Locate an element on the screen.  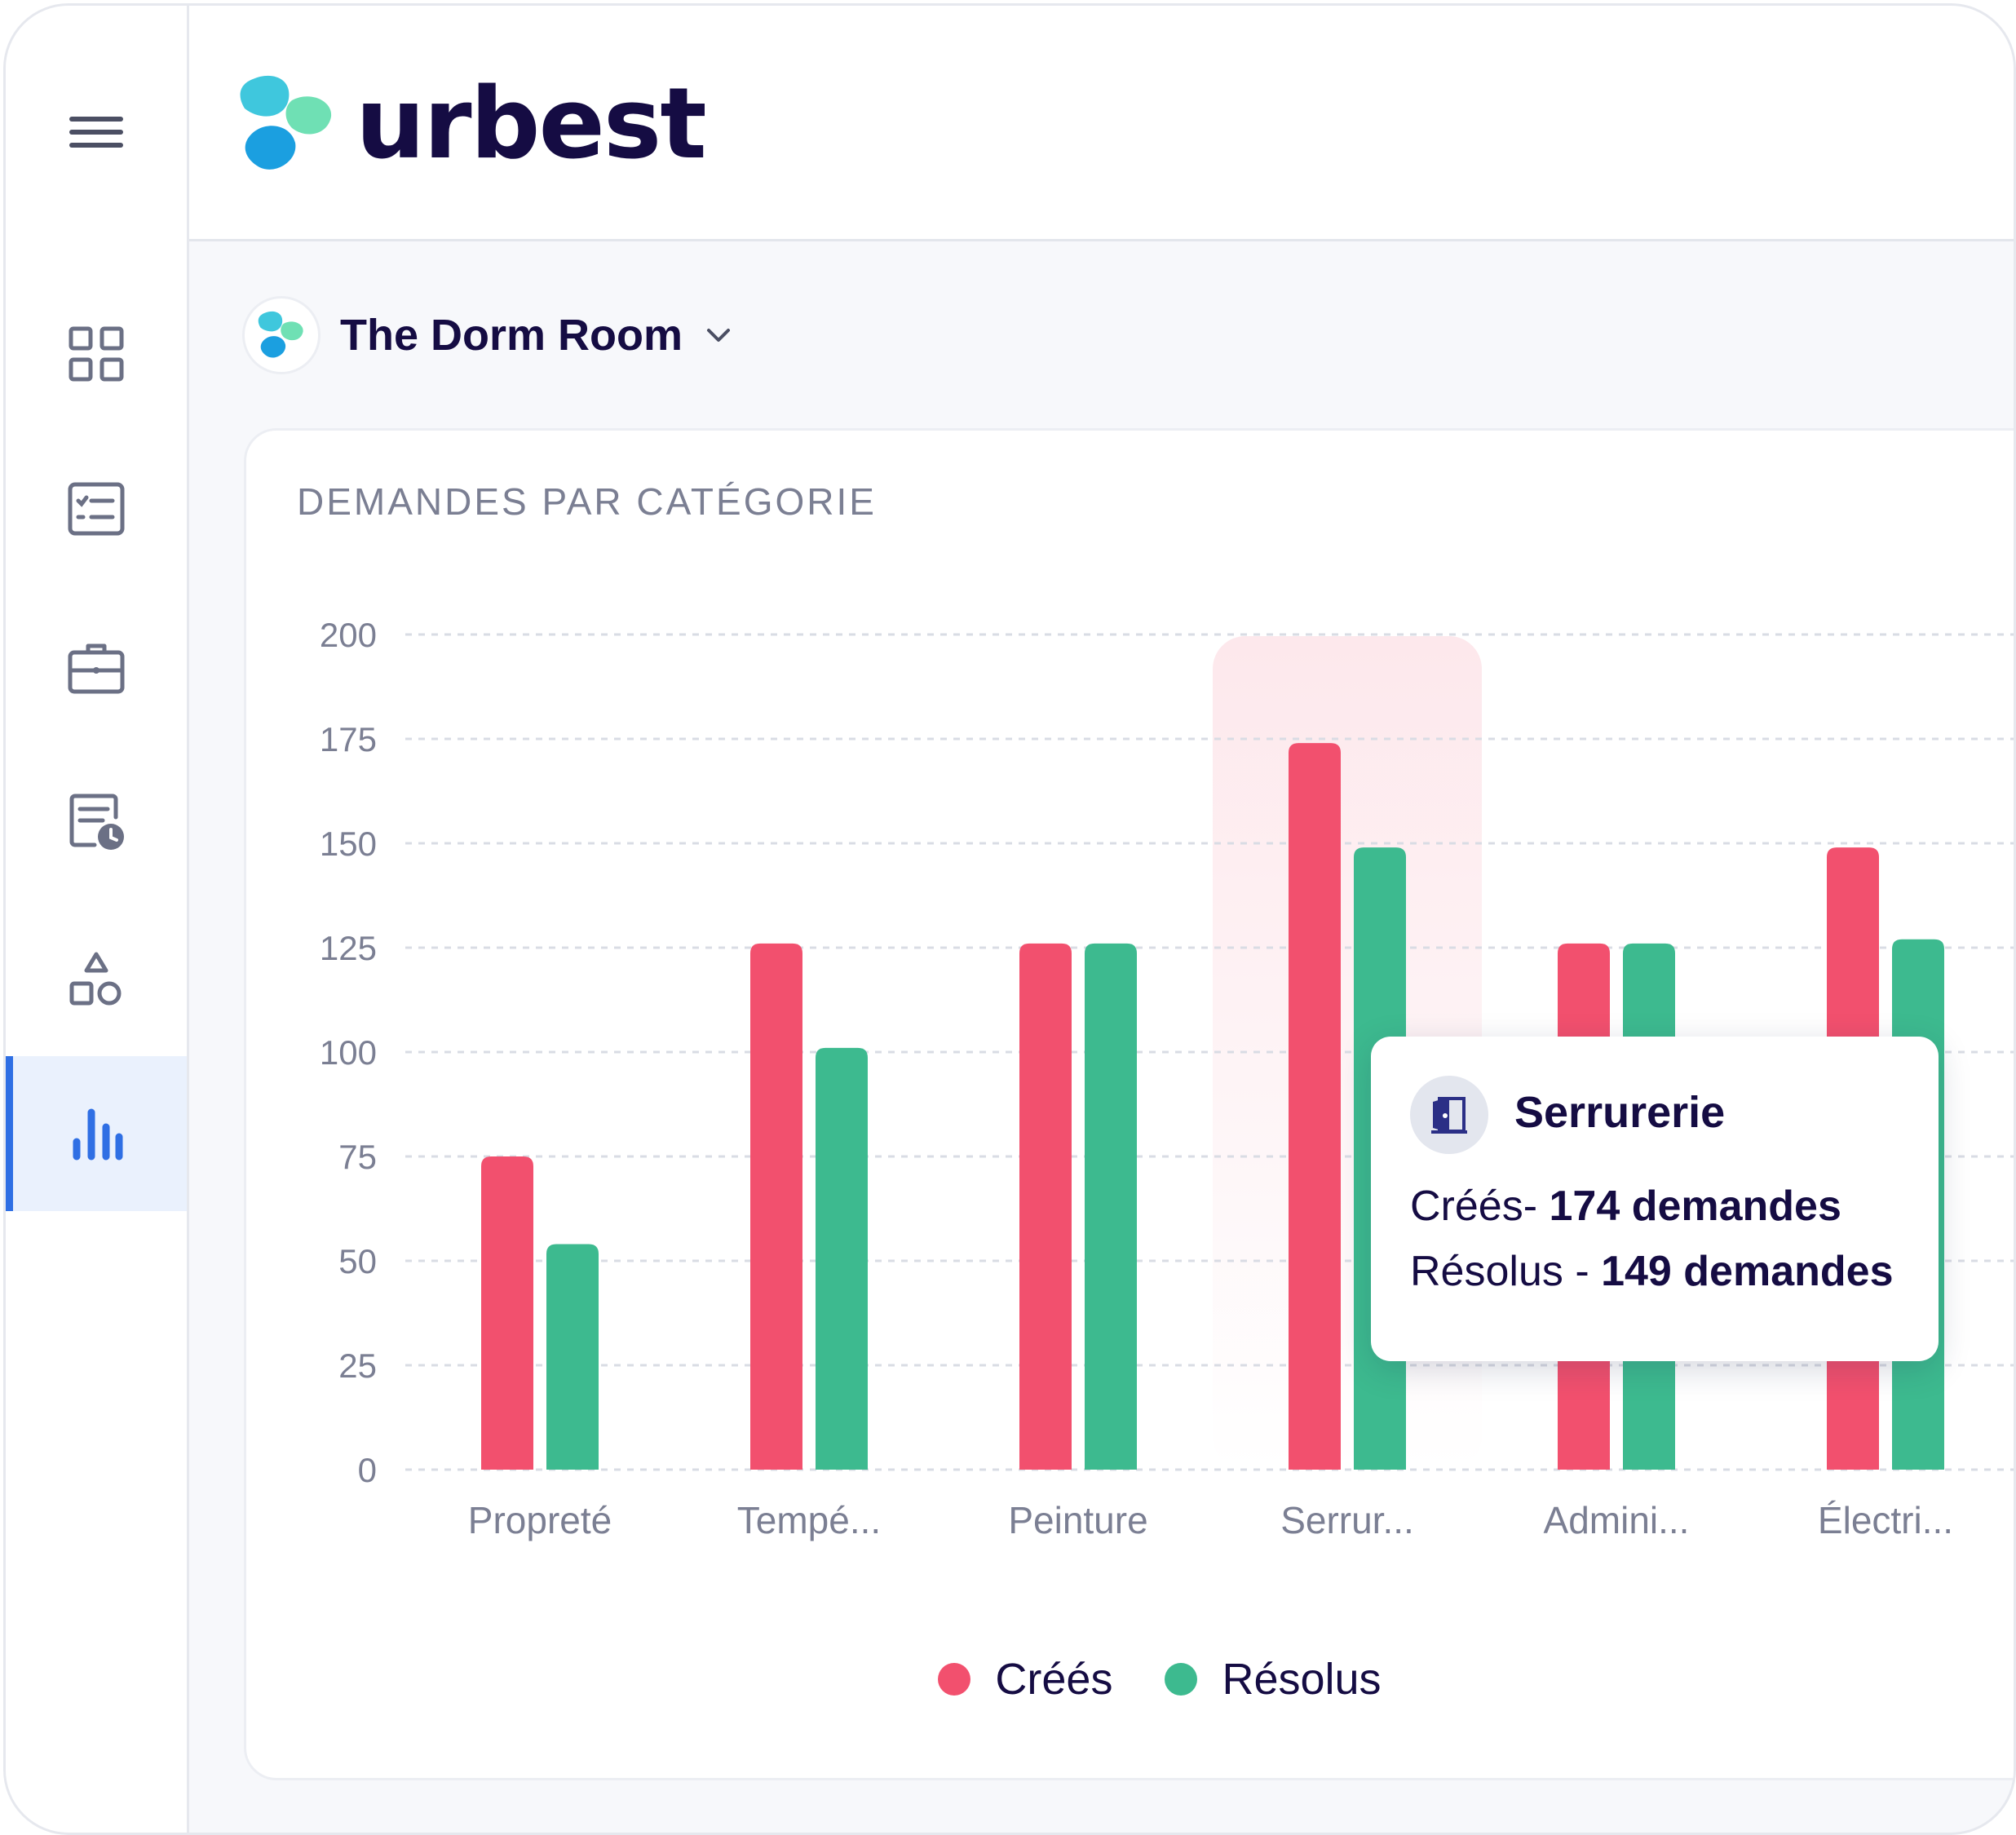
sidebar-item-dashboard is located at coordinates (96, 353).